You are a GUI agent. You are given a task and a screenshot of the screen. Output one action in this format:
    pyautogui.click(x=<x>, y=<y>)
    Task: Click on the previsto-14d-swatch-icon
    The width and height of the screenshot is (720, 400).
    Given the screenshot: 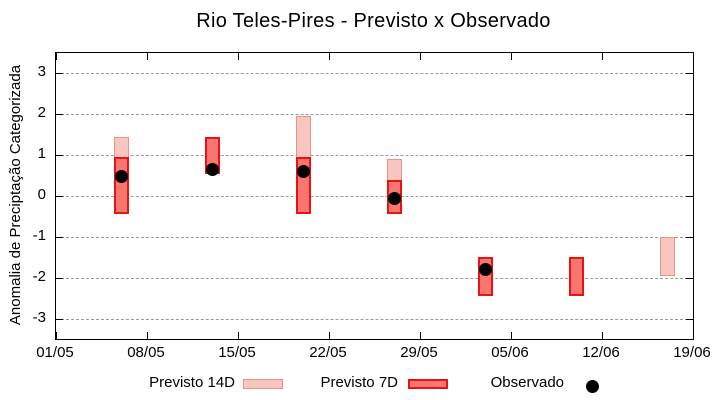 What is the action you would take?
    pyautogui.click(x=263, y=384)
    